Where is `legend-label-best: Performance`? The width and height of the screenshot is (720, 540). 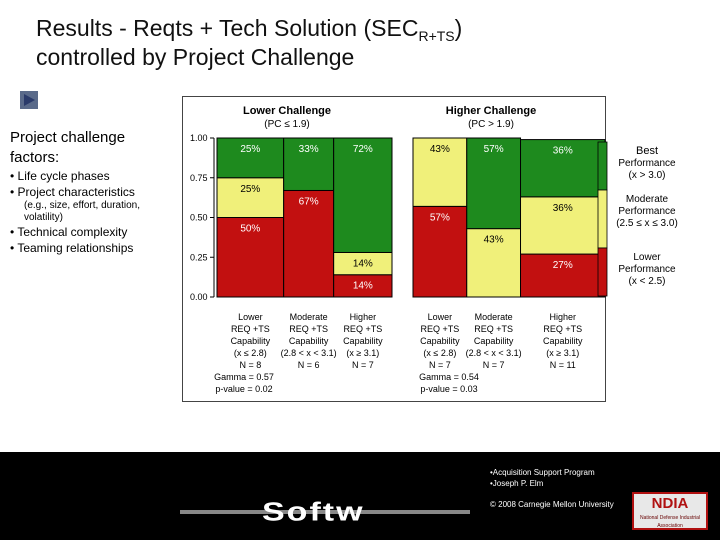
legend-label-best: Performance is located at coordinates (647, 163).